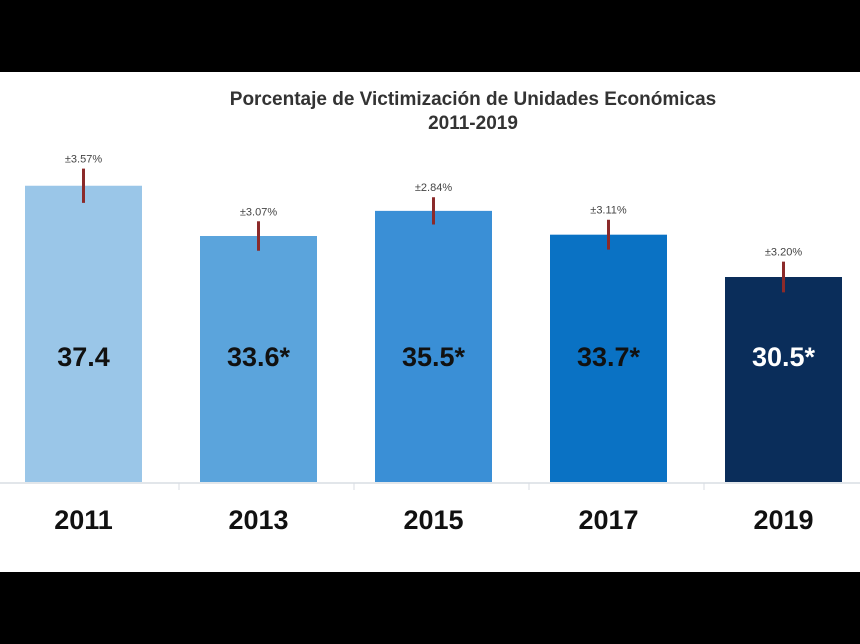 The width and height of the screenshot is (860, 644). I want to click on value-label: 35.5*, so click(434, 357).